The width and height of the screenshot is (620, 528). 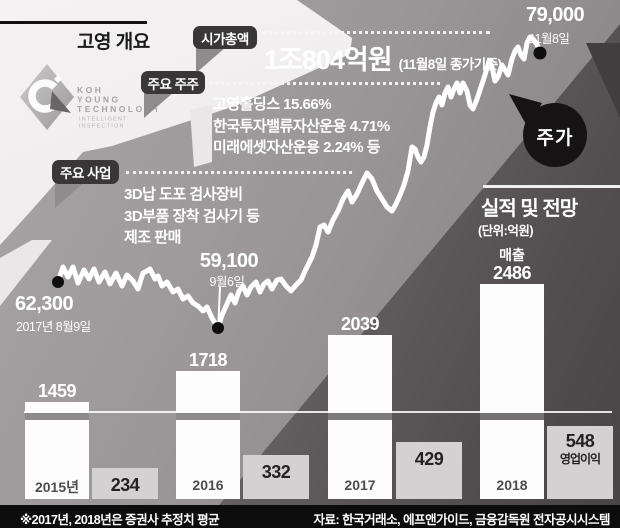 What do you see at coordinates (555, 15) in the screenshot?
I see `stock-end-price: 79,000` at bounding box center [555, 15].